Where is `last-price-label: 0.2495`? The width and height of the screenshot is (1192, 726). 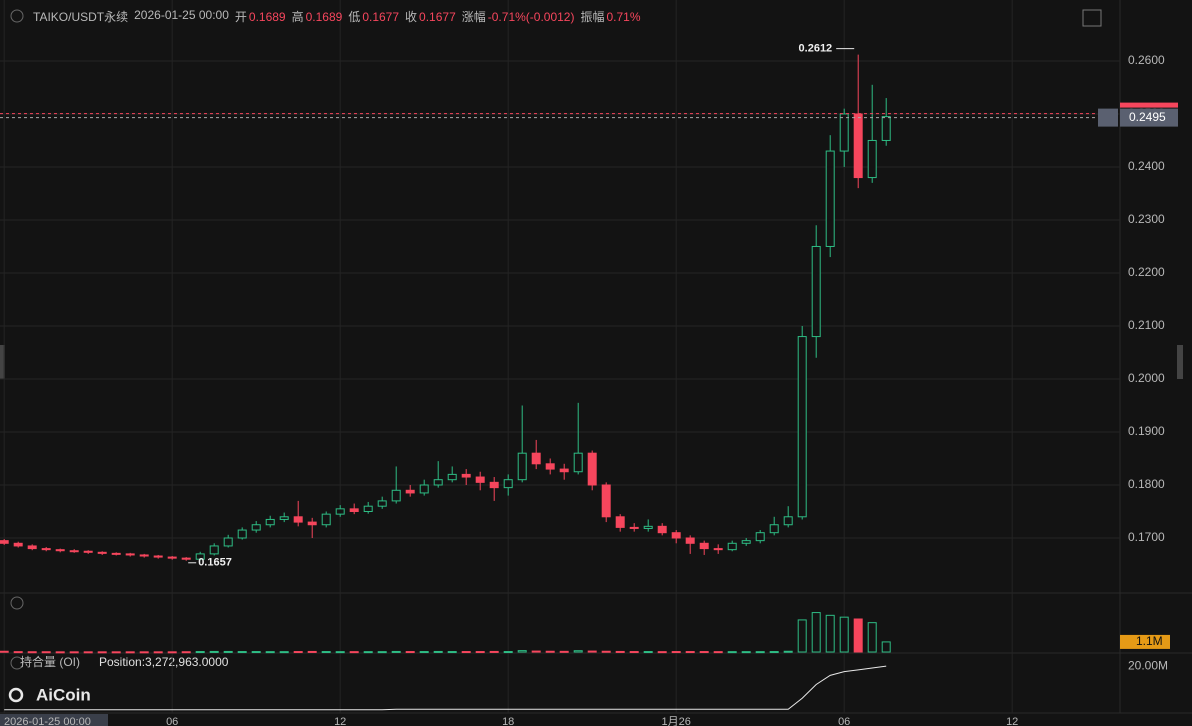
last-price-label: 0.2495 is located at coordinates (1147, 117).